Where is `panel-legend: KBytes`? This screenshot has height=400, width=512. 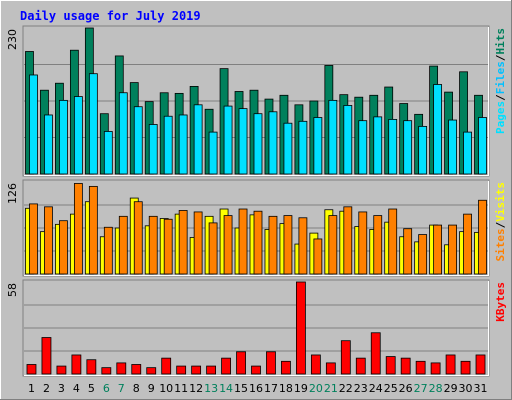
panel-legend: KBytes is located at coordinates (500, 302).